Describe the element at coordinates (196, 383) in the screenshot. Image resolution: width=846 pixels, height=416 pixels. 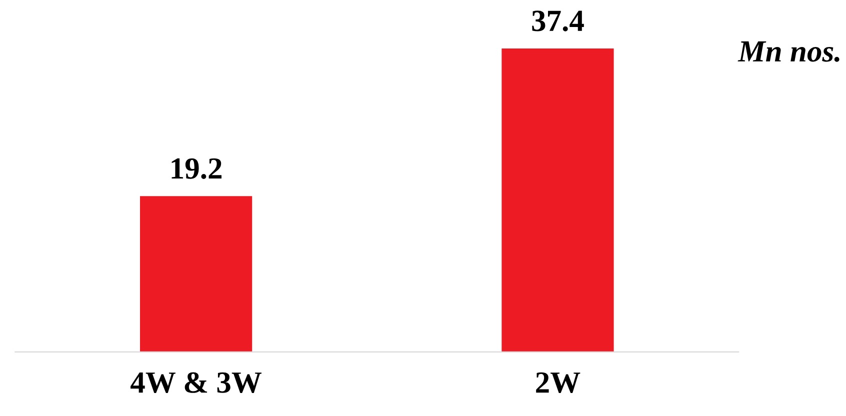
I see `x-tick-label: 4W & 3W` at that location.